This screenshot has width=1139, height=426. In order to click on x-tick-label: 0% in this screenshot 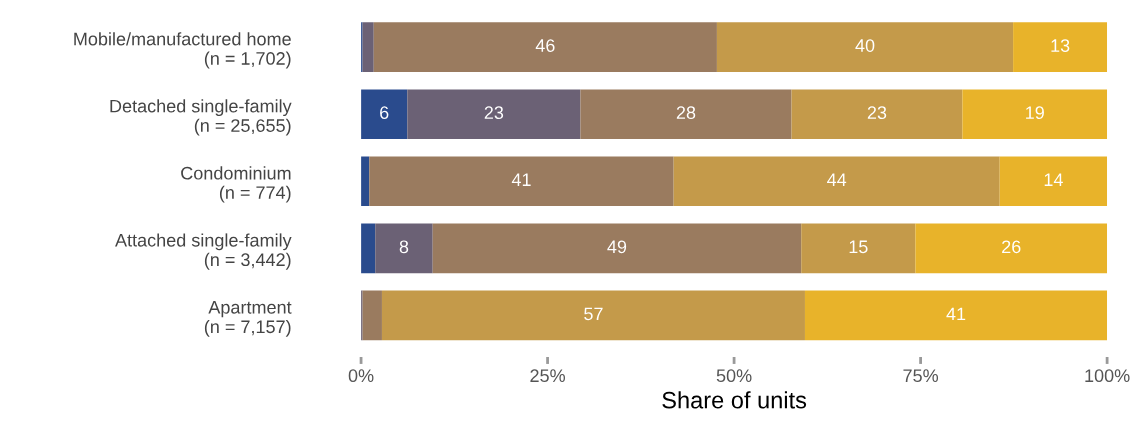, I will do `click(361, 376)`.